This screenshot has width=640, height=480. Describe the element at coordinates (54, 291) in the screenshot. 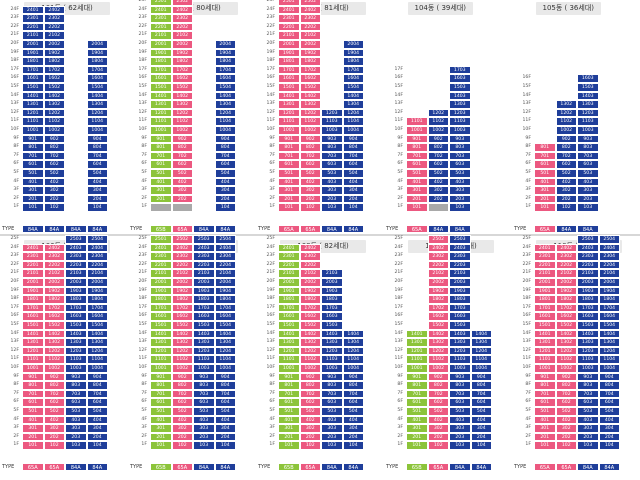

I see `unit-cell: 1902` at that location.